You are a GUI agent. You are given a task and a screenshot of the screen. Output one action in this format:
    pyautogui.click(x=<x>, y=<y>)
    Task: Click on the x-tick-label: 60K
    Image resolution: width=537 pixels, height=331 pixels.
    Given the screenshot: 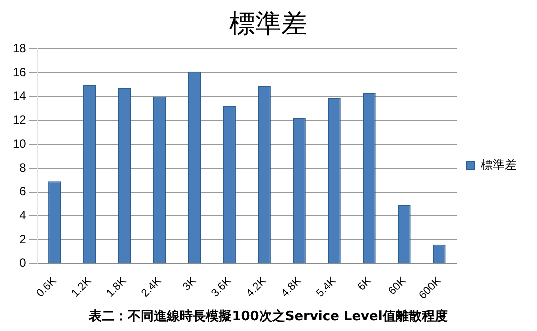 What is the action you would take?
    pyautogui.click(x=398, y=286)
    